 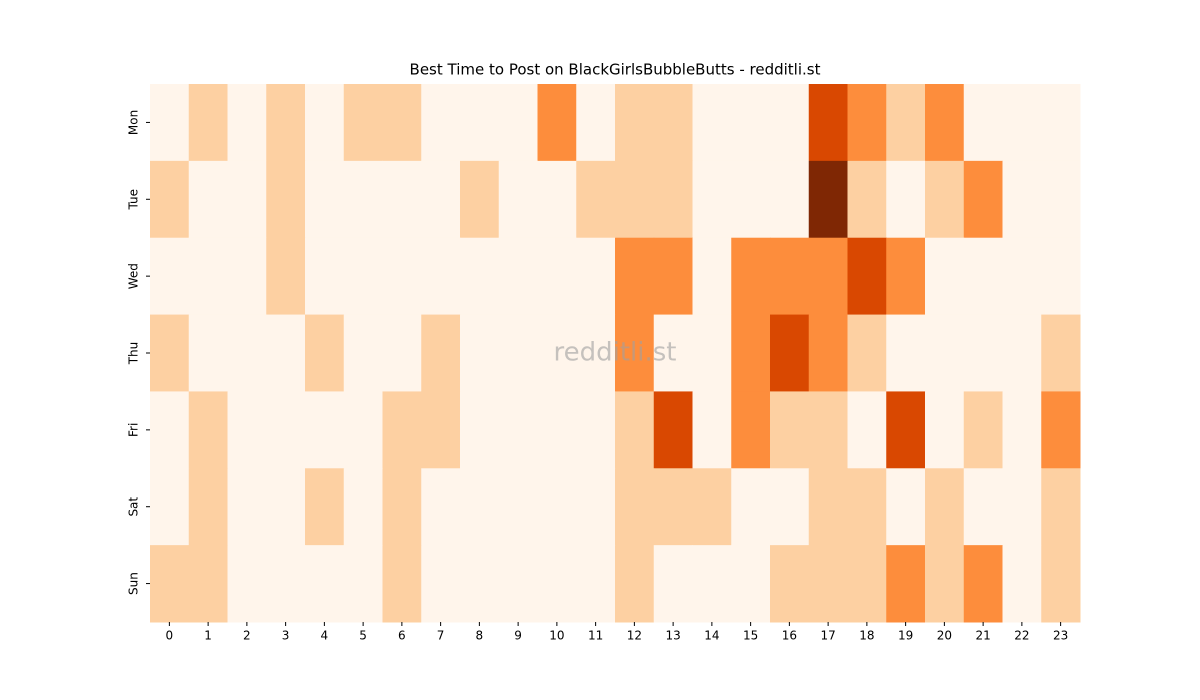 I want to click on x-tick-label: 21, so click(x=982, y=636).